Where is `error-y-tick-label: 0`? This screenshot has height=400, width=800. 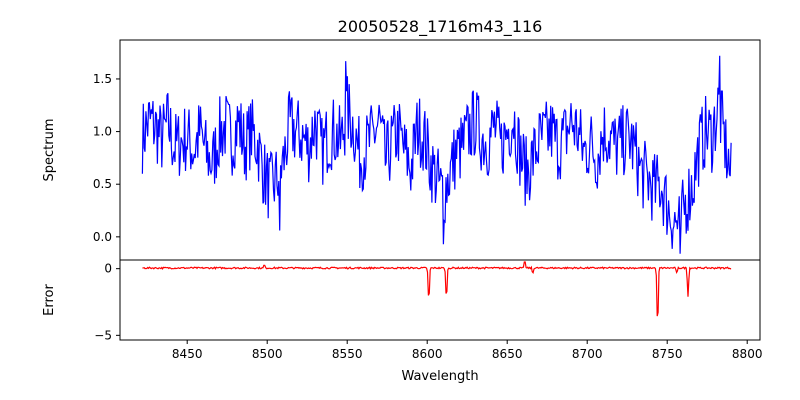 error-y-tick-label: 0 is located at coordinates (108, 269).